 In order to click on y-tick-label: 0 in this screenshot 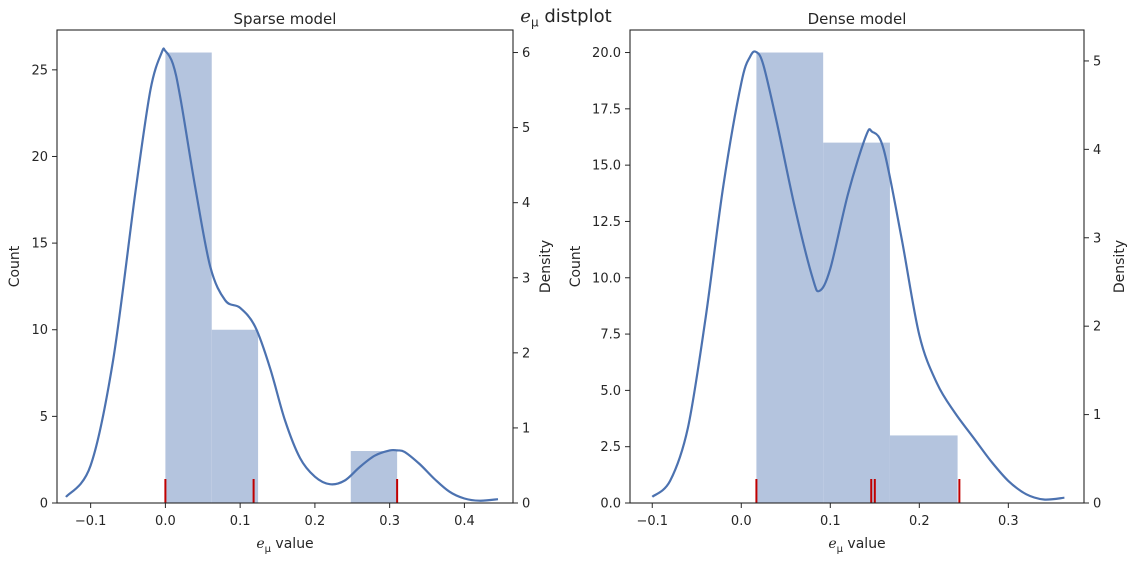, I will do `click(44, 504)`.